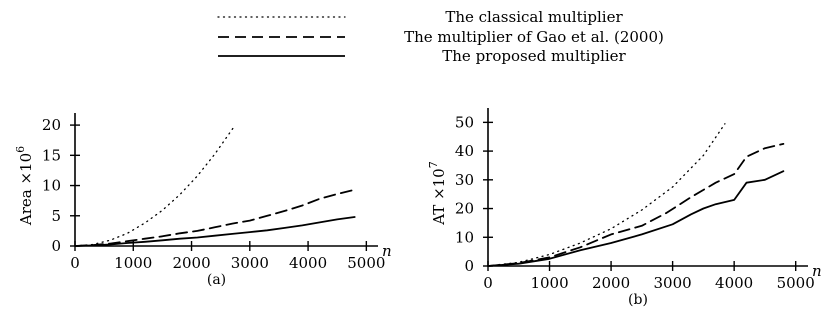  Describe the element at coordinates (51, 155) in the screenshot. I see `y-tick-label: 15` at that location.